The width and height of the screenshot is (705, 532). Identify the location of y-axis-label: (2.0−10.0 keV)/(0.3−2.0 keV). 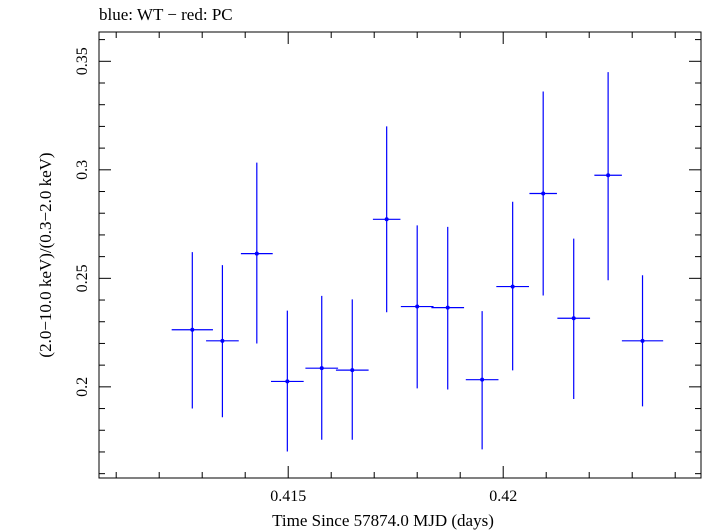
(45, 254).